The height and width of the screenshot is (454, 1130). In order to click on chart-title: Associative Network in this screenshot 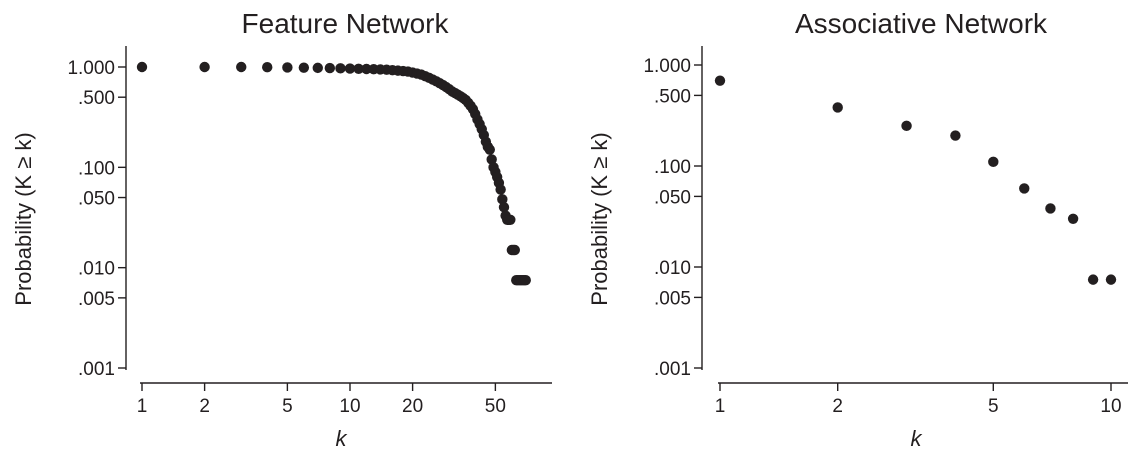, I will do `click(921, 23)`.